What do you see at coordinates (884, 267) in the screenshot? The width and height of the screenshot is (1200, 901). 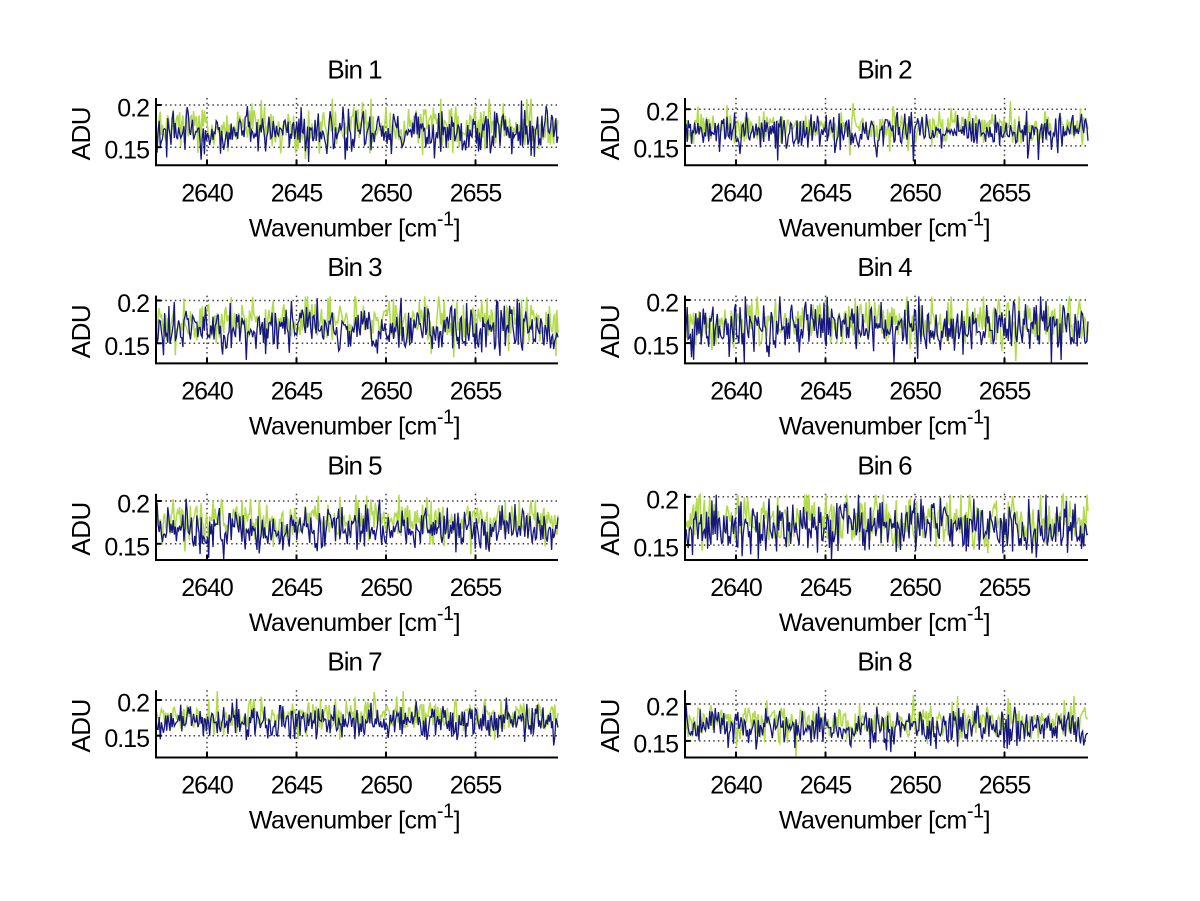 I see `svg-text: Bin 4` at bounding box center [884, 267].